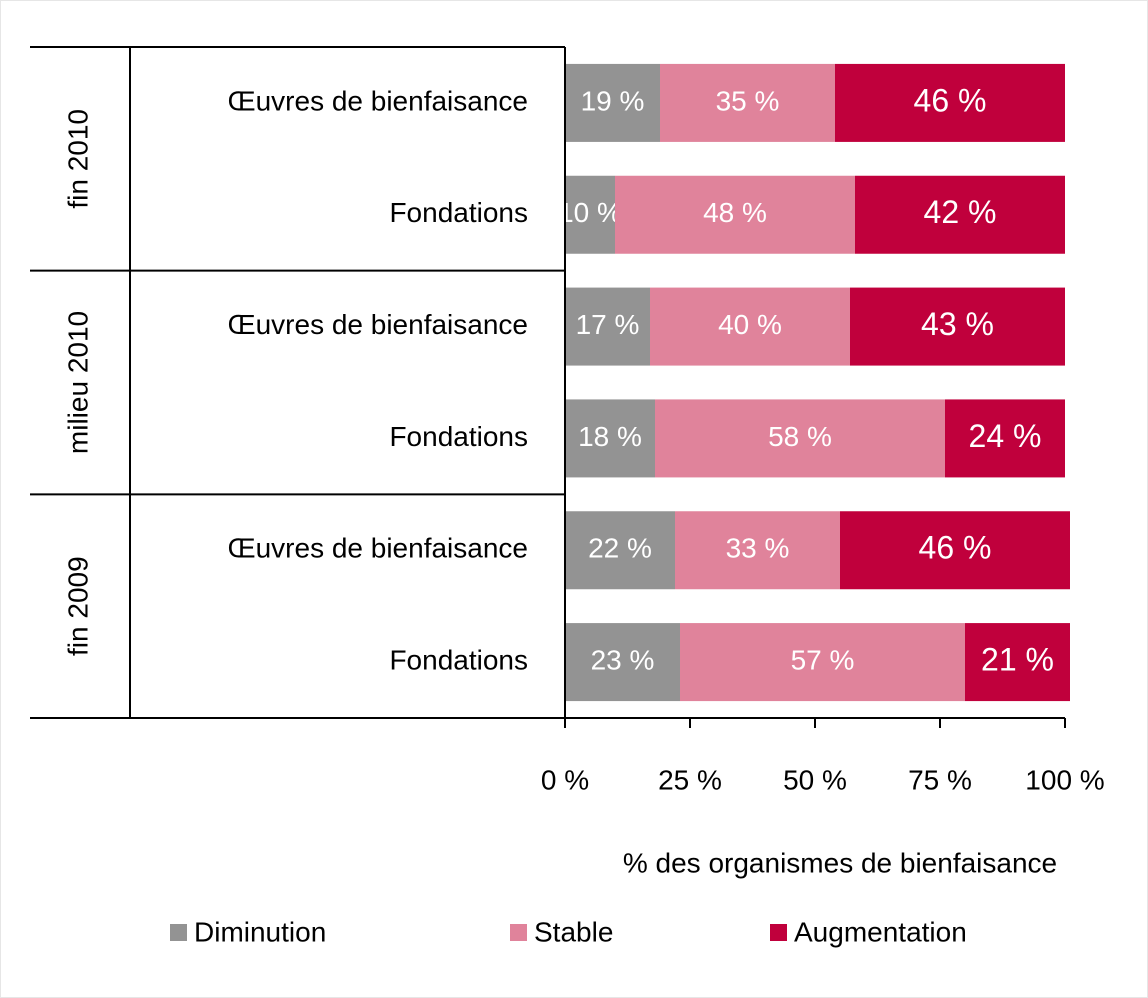 This screenshot has height=998, width=1148. What do you see at coordinates (77, 159) in the screenshot?
I see `group-label: fin 2010` at bounding box center [77, 159].